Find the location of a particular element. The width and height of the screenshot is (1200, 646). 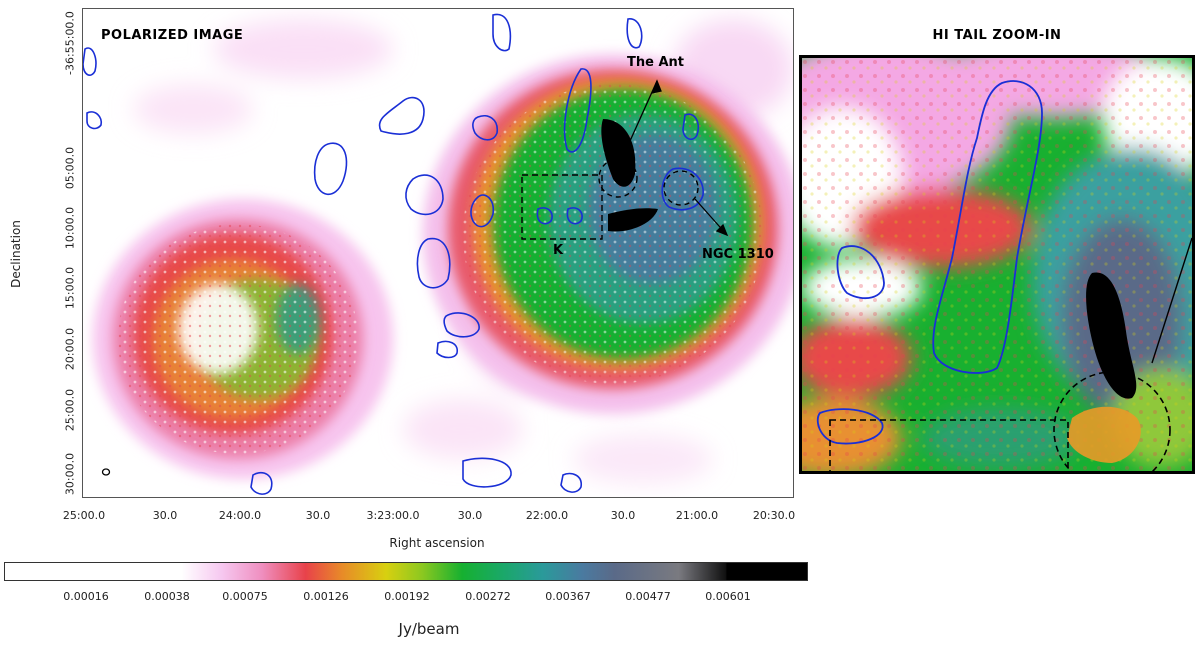

xtick: 20:30.0 is located at coordinates (774, 515).